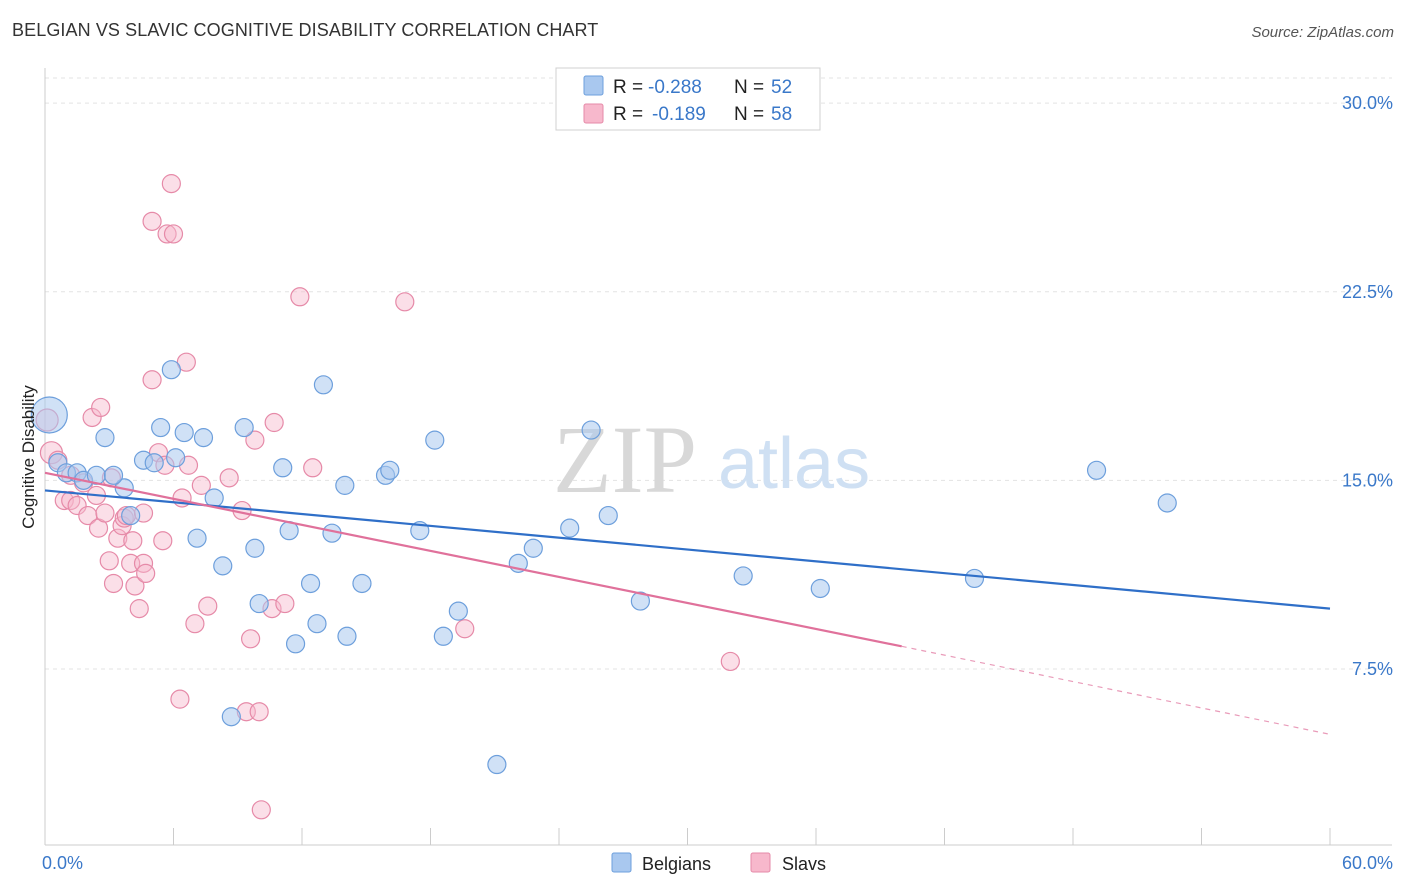  Describe the element at coordinates (1367, 103) in the screenshot. I see `y-tick-label-3: 30.0%` at that location.